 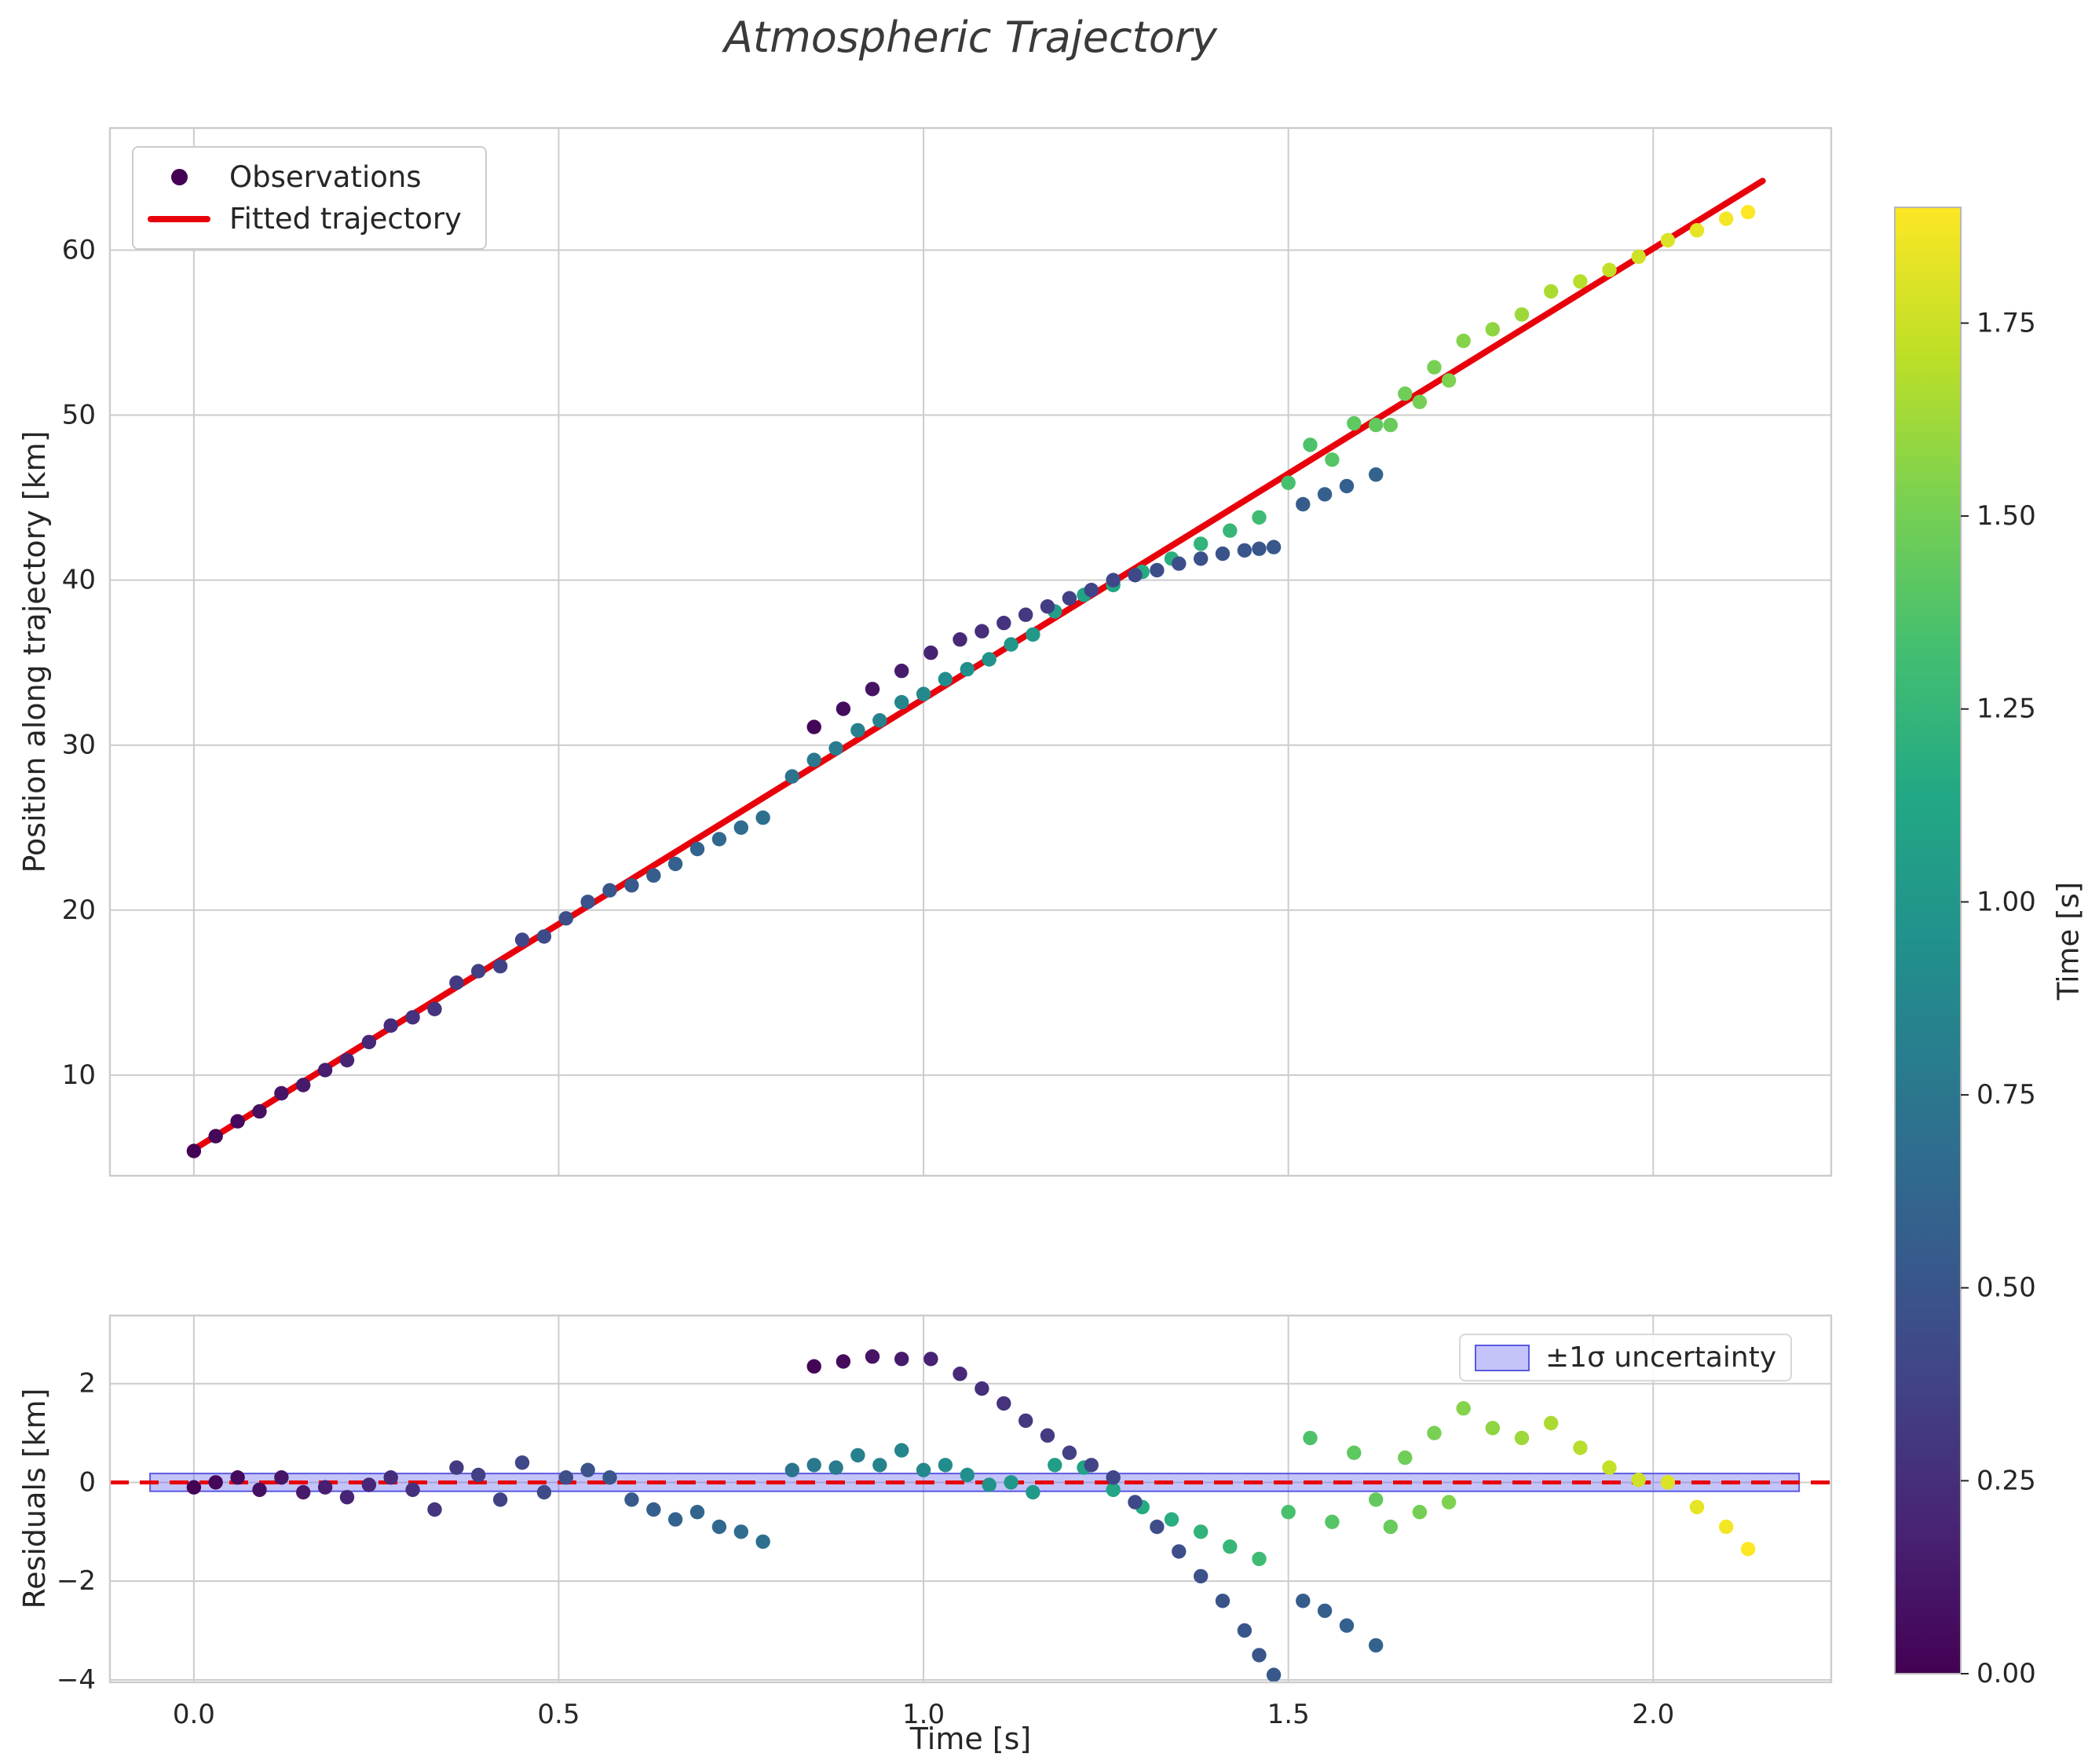 I want to click on colorbar: 0.00 0.25 0.50 0.75 1.00 1.25 1.50 1.75, so click(x=1965, y=948).